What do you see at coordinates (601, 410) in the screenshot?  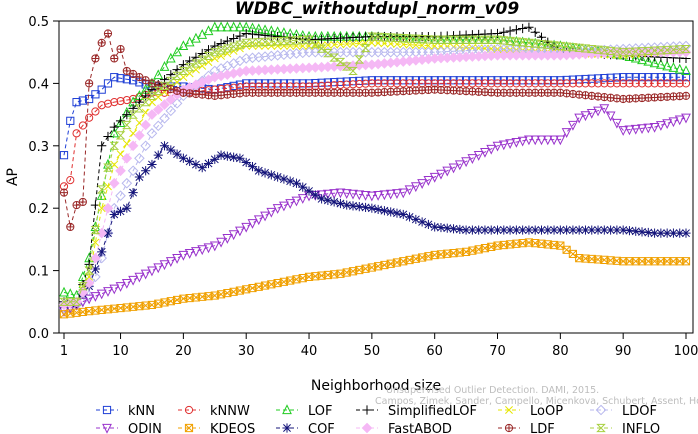 I see `legend-marker-ldof` at bounding box center [601, 410].